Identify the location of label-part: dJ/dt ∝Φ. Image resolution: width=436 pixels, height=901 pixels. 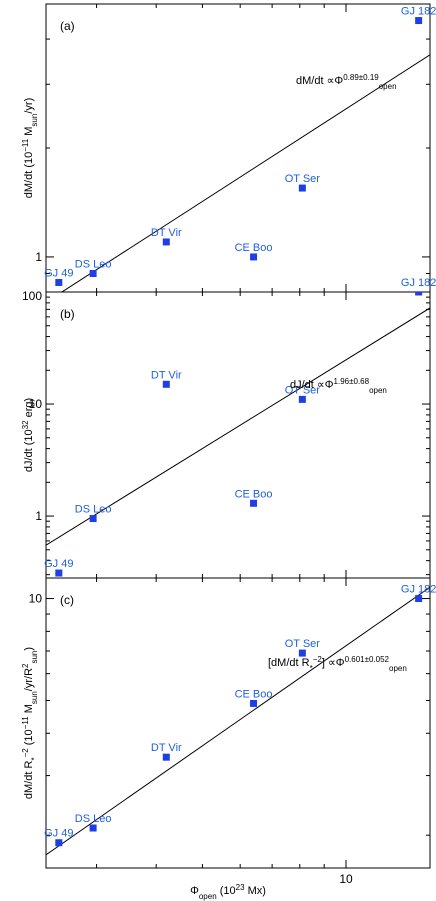
(312, 385).